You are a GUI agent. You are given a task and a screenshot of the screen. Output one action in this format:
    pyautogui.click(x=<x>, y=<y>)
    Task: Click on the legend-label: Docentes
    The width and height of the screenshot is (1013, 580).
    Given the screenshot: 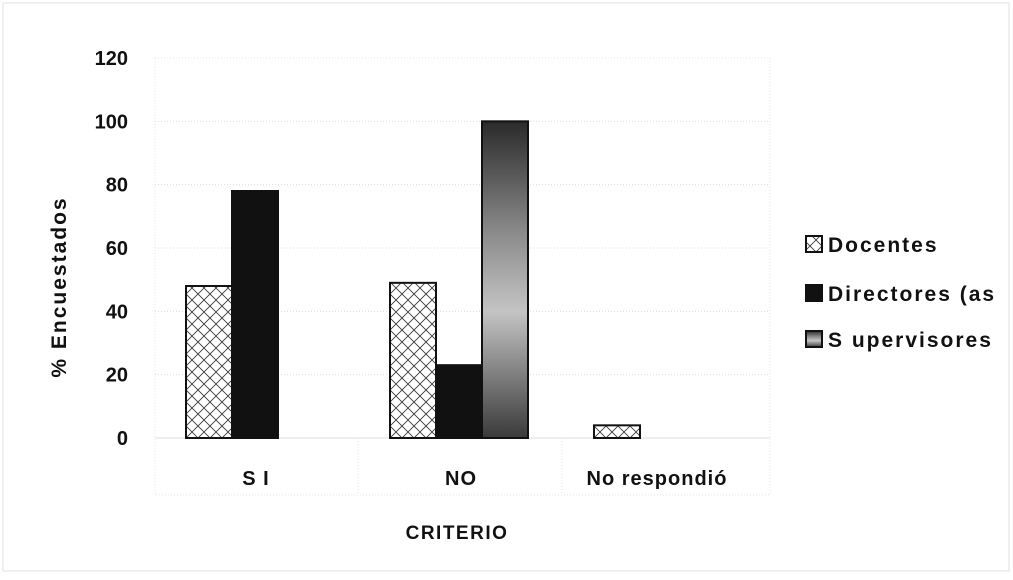 What is the action you would take?
    pyautogui.click(x=883, y=245)
    